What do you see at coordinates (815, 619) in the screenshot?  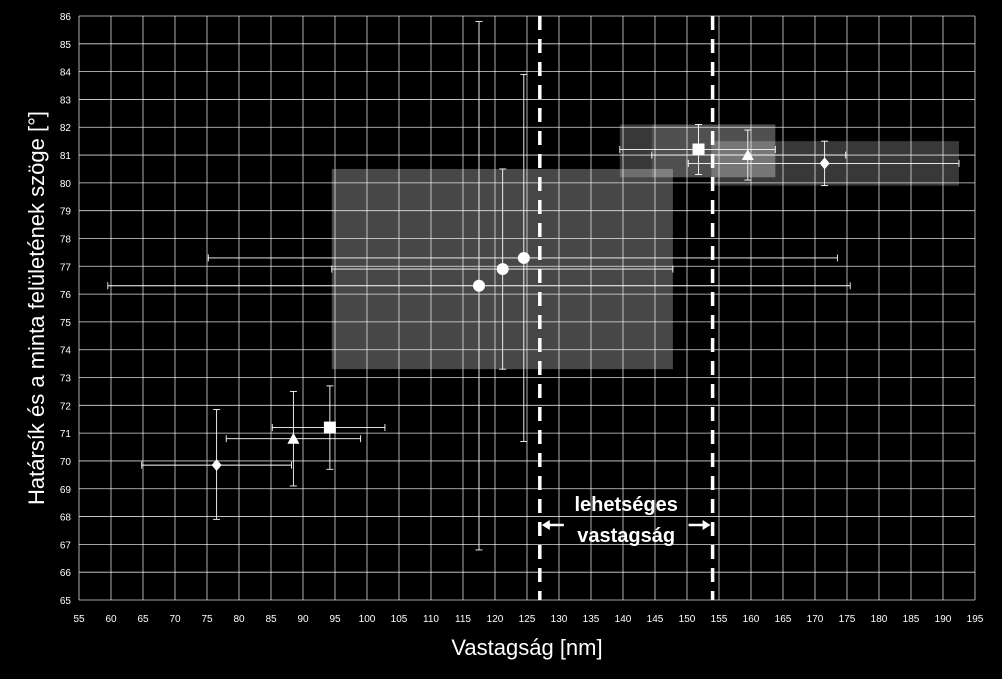 I see `x-tick-label: 170` at bounding box center [815, 619].